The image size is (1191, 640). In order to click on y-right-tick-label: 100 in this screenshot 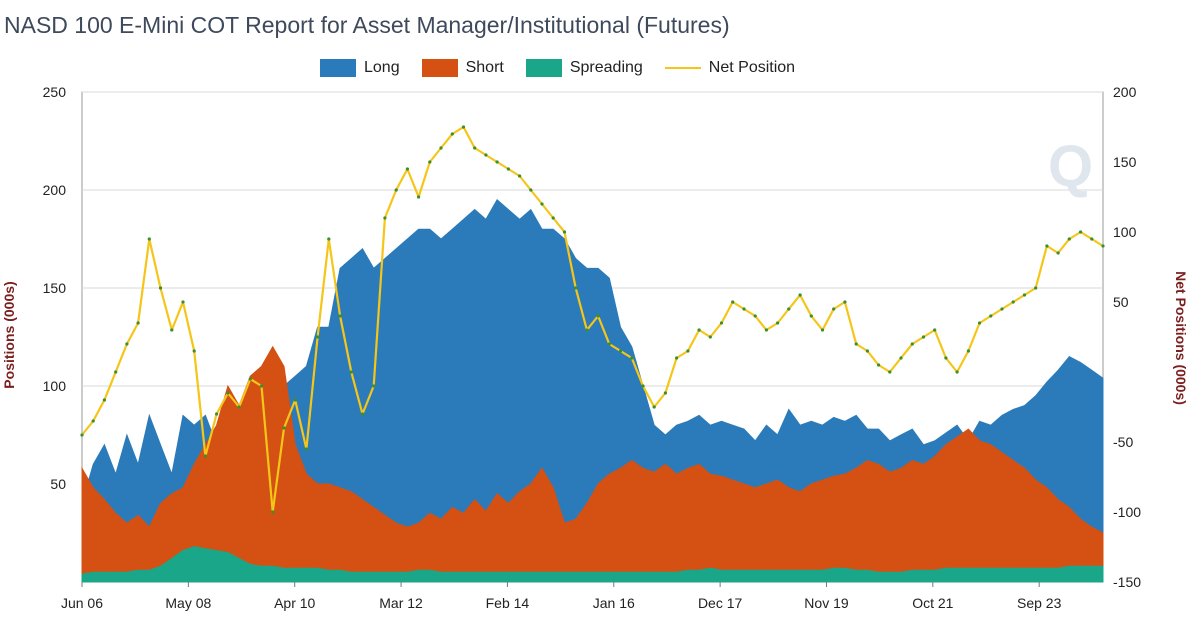, I will do `click(1125, 232)`.